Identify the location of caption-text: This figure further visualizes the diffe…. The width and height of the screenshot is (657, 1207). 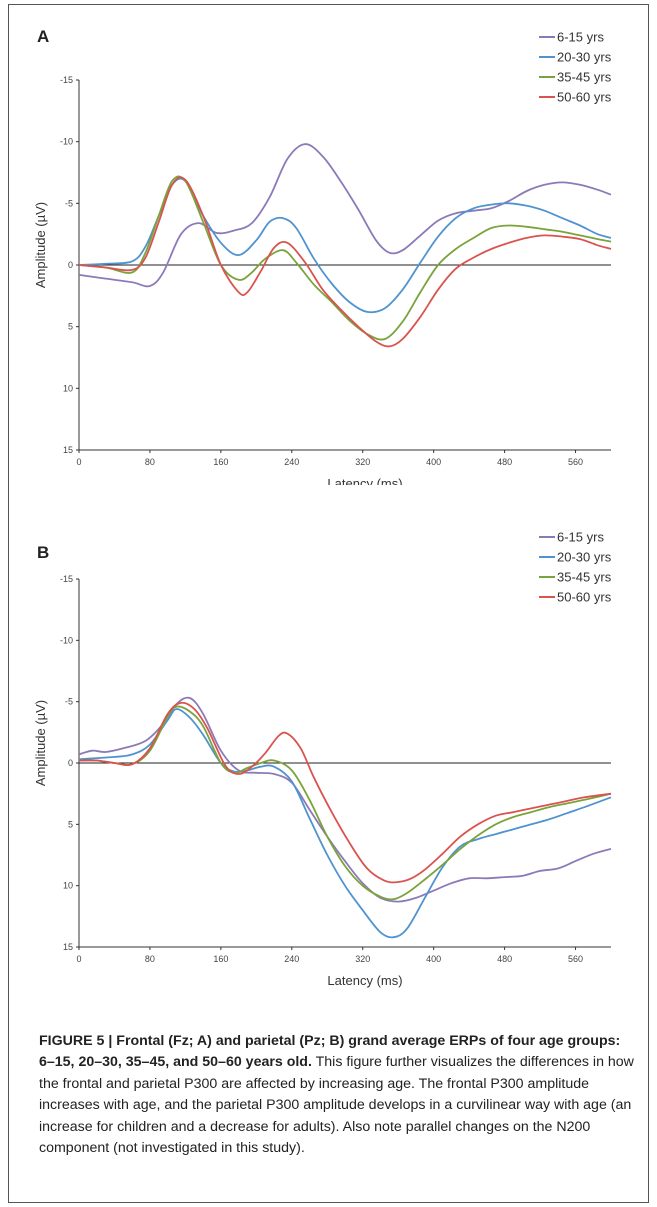
(336, 1105).